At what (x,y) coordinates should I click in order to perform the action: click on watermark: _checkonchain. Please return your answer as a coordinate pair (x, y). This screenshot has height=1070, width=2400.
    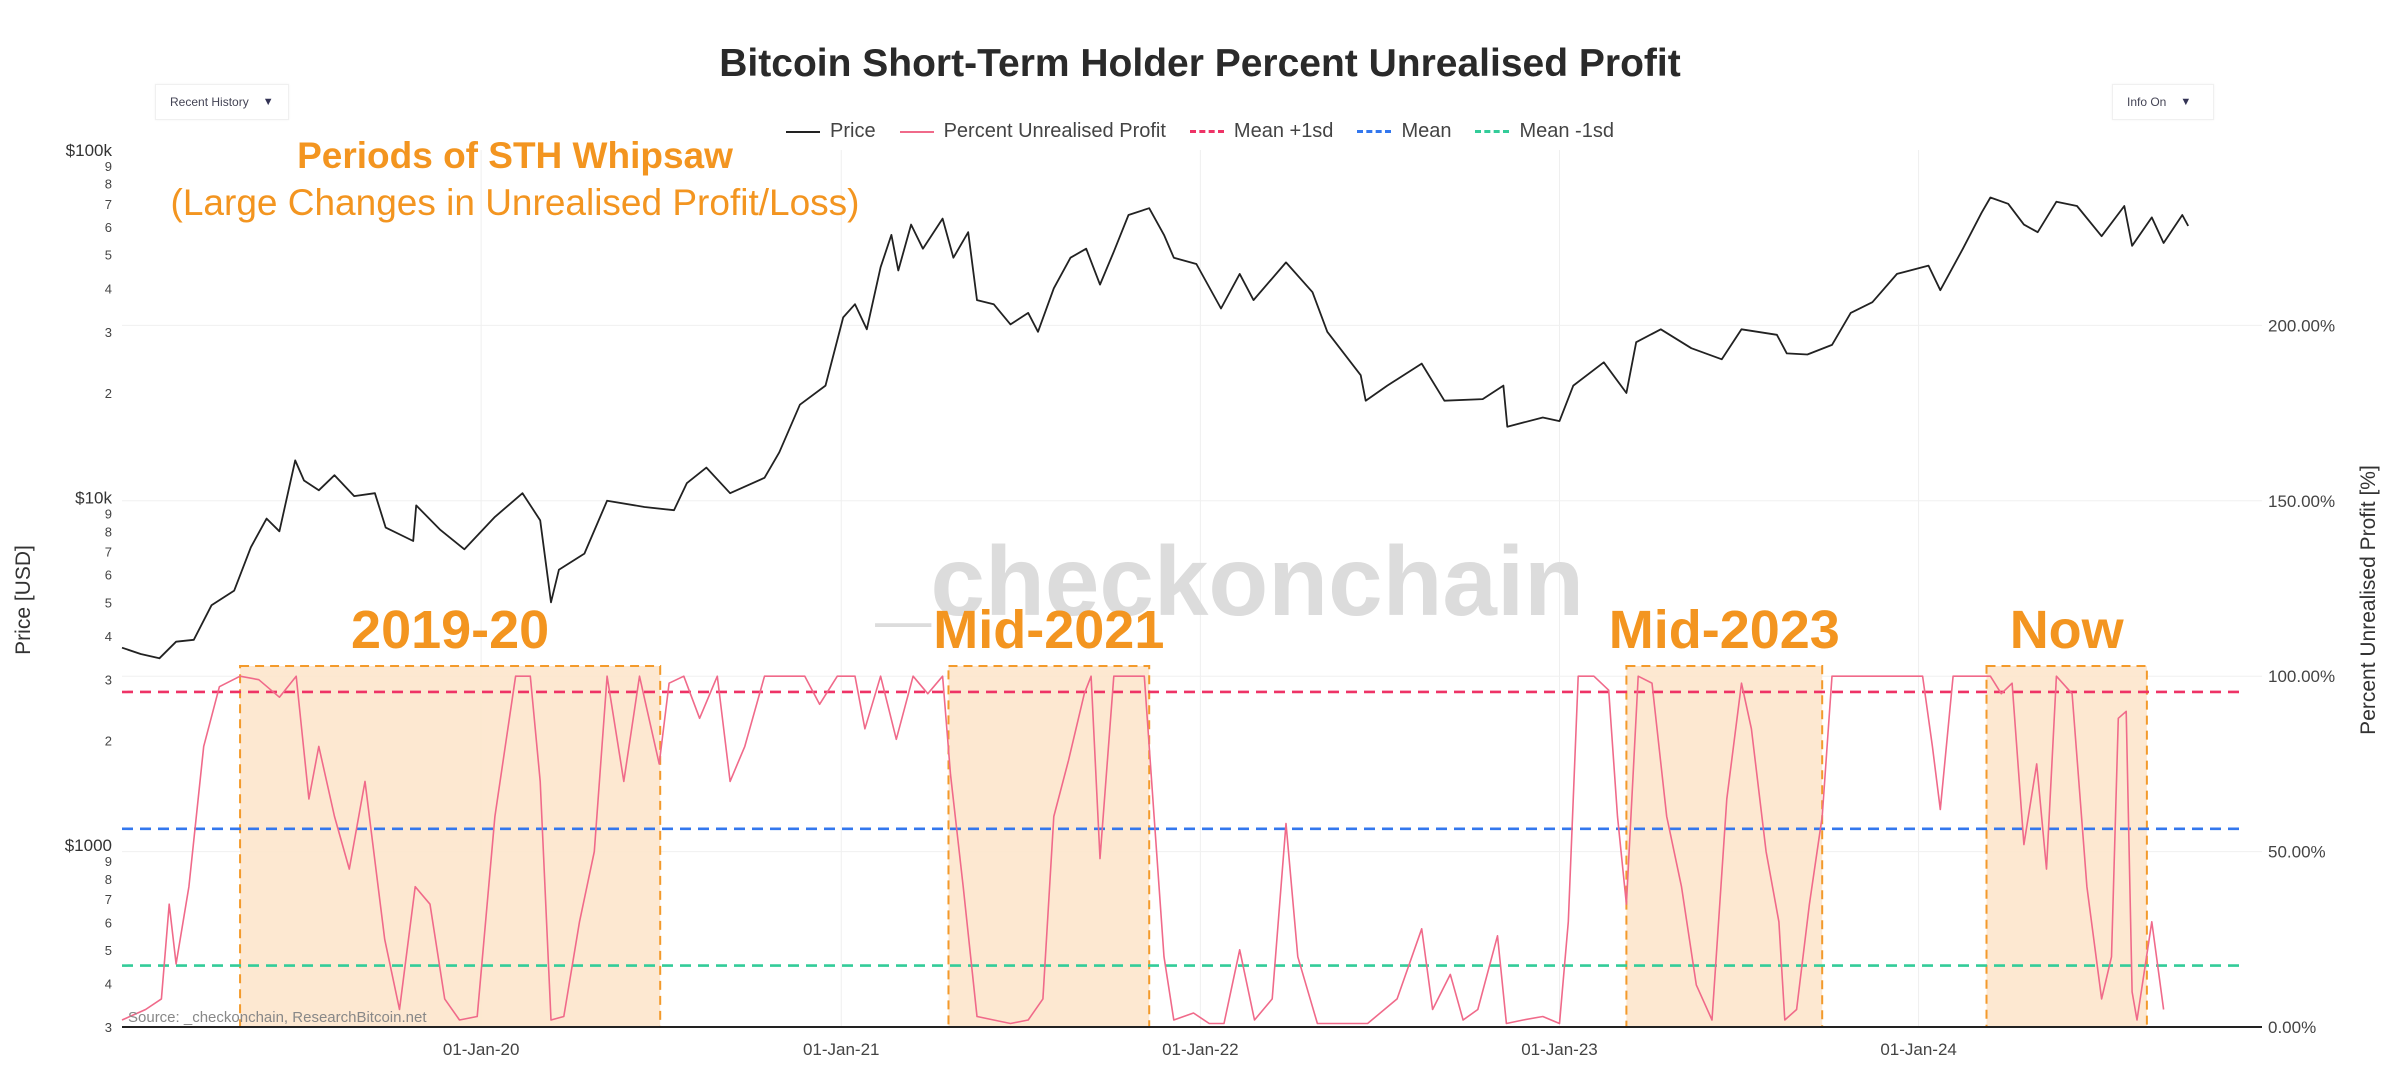
    Looking at the image, I should click on (1229, 581).